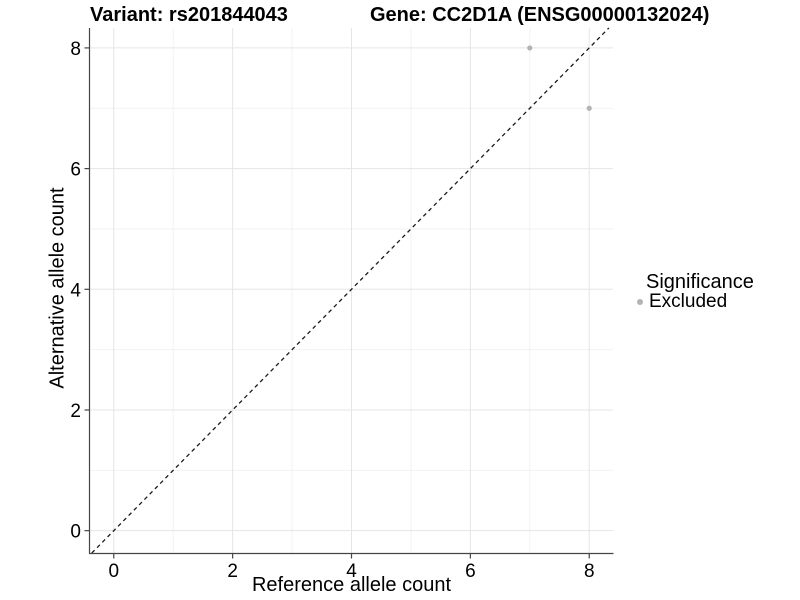 The image size is (800, 600). What do you see at coordinates (470, 571) in the screenshot?
I see `x-tick-label: 6` at bounding box center [470, 571].